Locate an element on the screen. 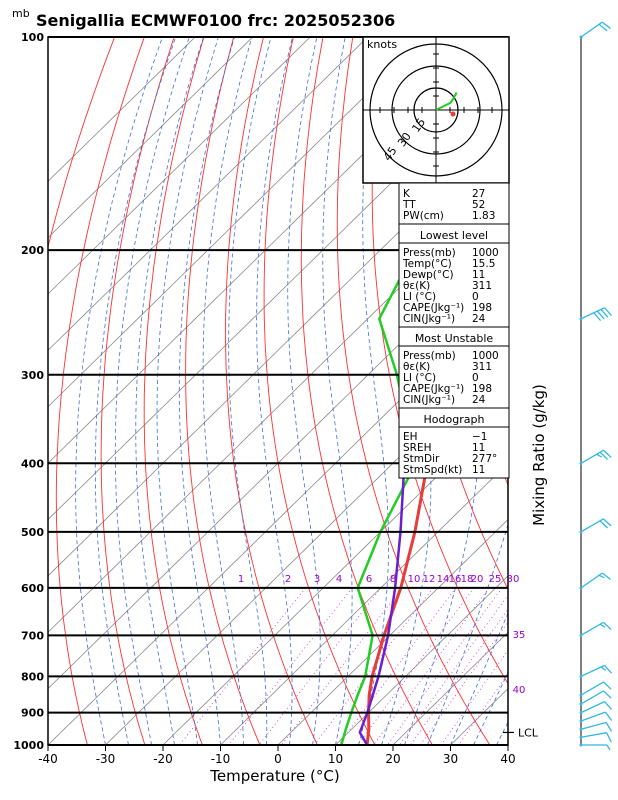 The image size is (618, 800). mixing-ratio-label: 10 is located at coordinates (414, 579).